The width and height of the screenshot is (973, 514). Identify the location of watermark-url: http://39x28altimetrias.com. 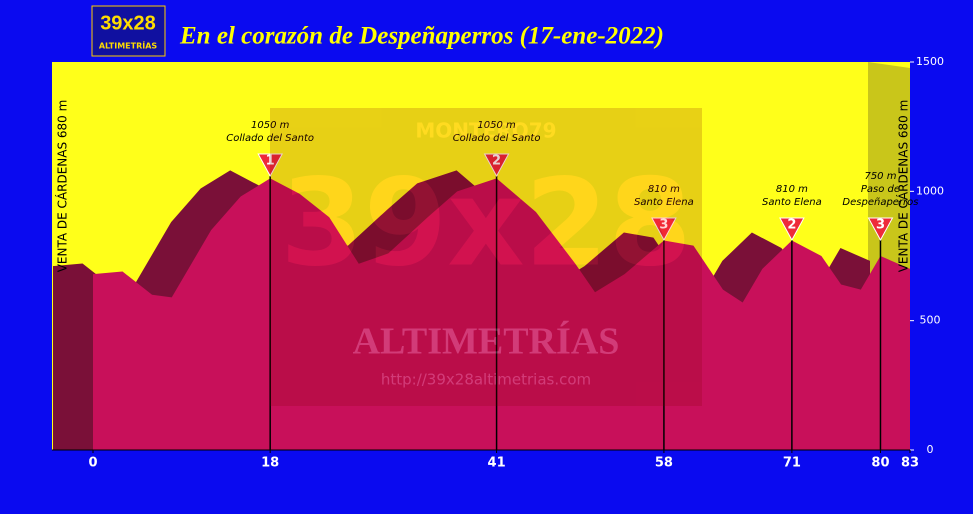
(486, 380).